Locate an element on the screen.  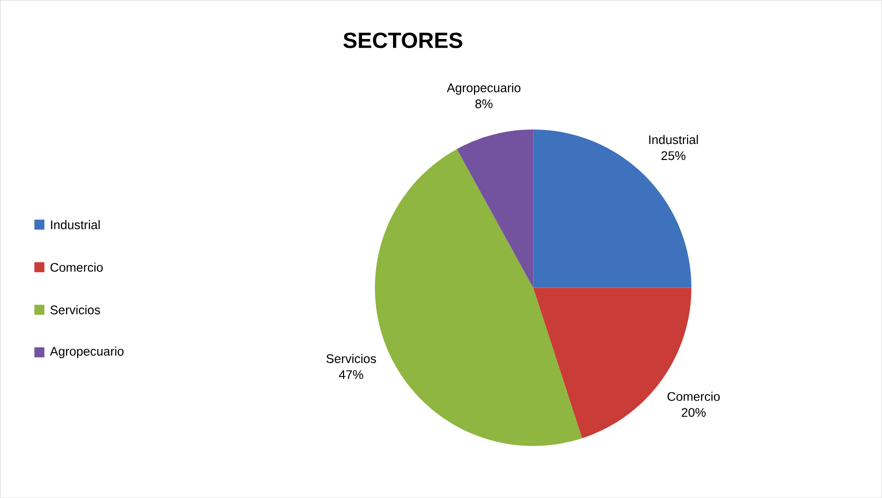
slice-label: Industrial is located at coordinates (673, 139).